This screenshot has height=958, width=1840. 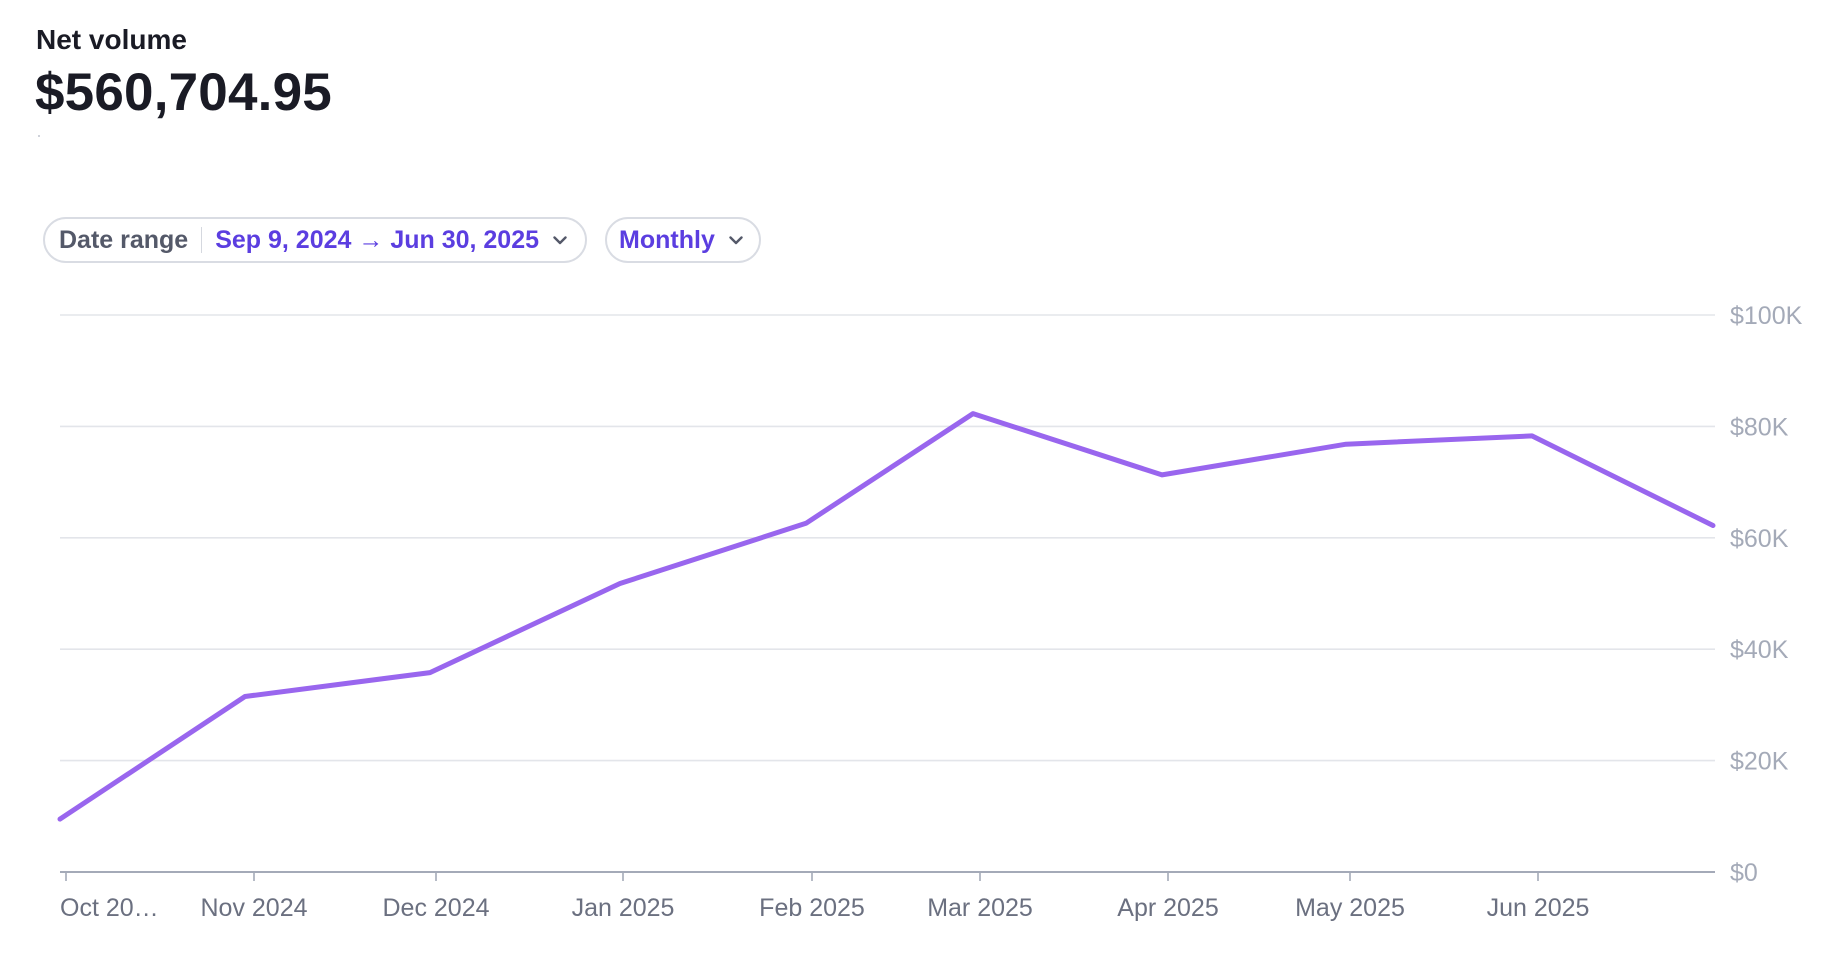 What do you see at coordinates (111, 39) in the screenshot?
I see `metric-label: Net volume` at bounding box center [111, 39].